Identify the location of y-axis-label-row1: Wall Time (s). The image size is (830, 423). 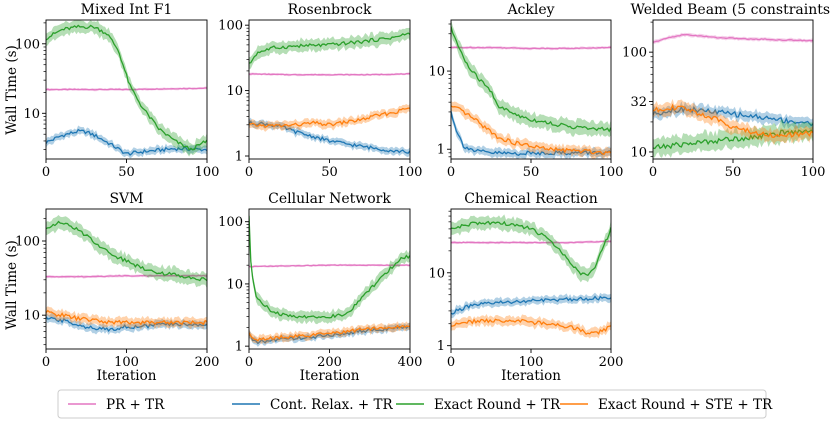
(12, 90).